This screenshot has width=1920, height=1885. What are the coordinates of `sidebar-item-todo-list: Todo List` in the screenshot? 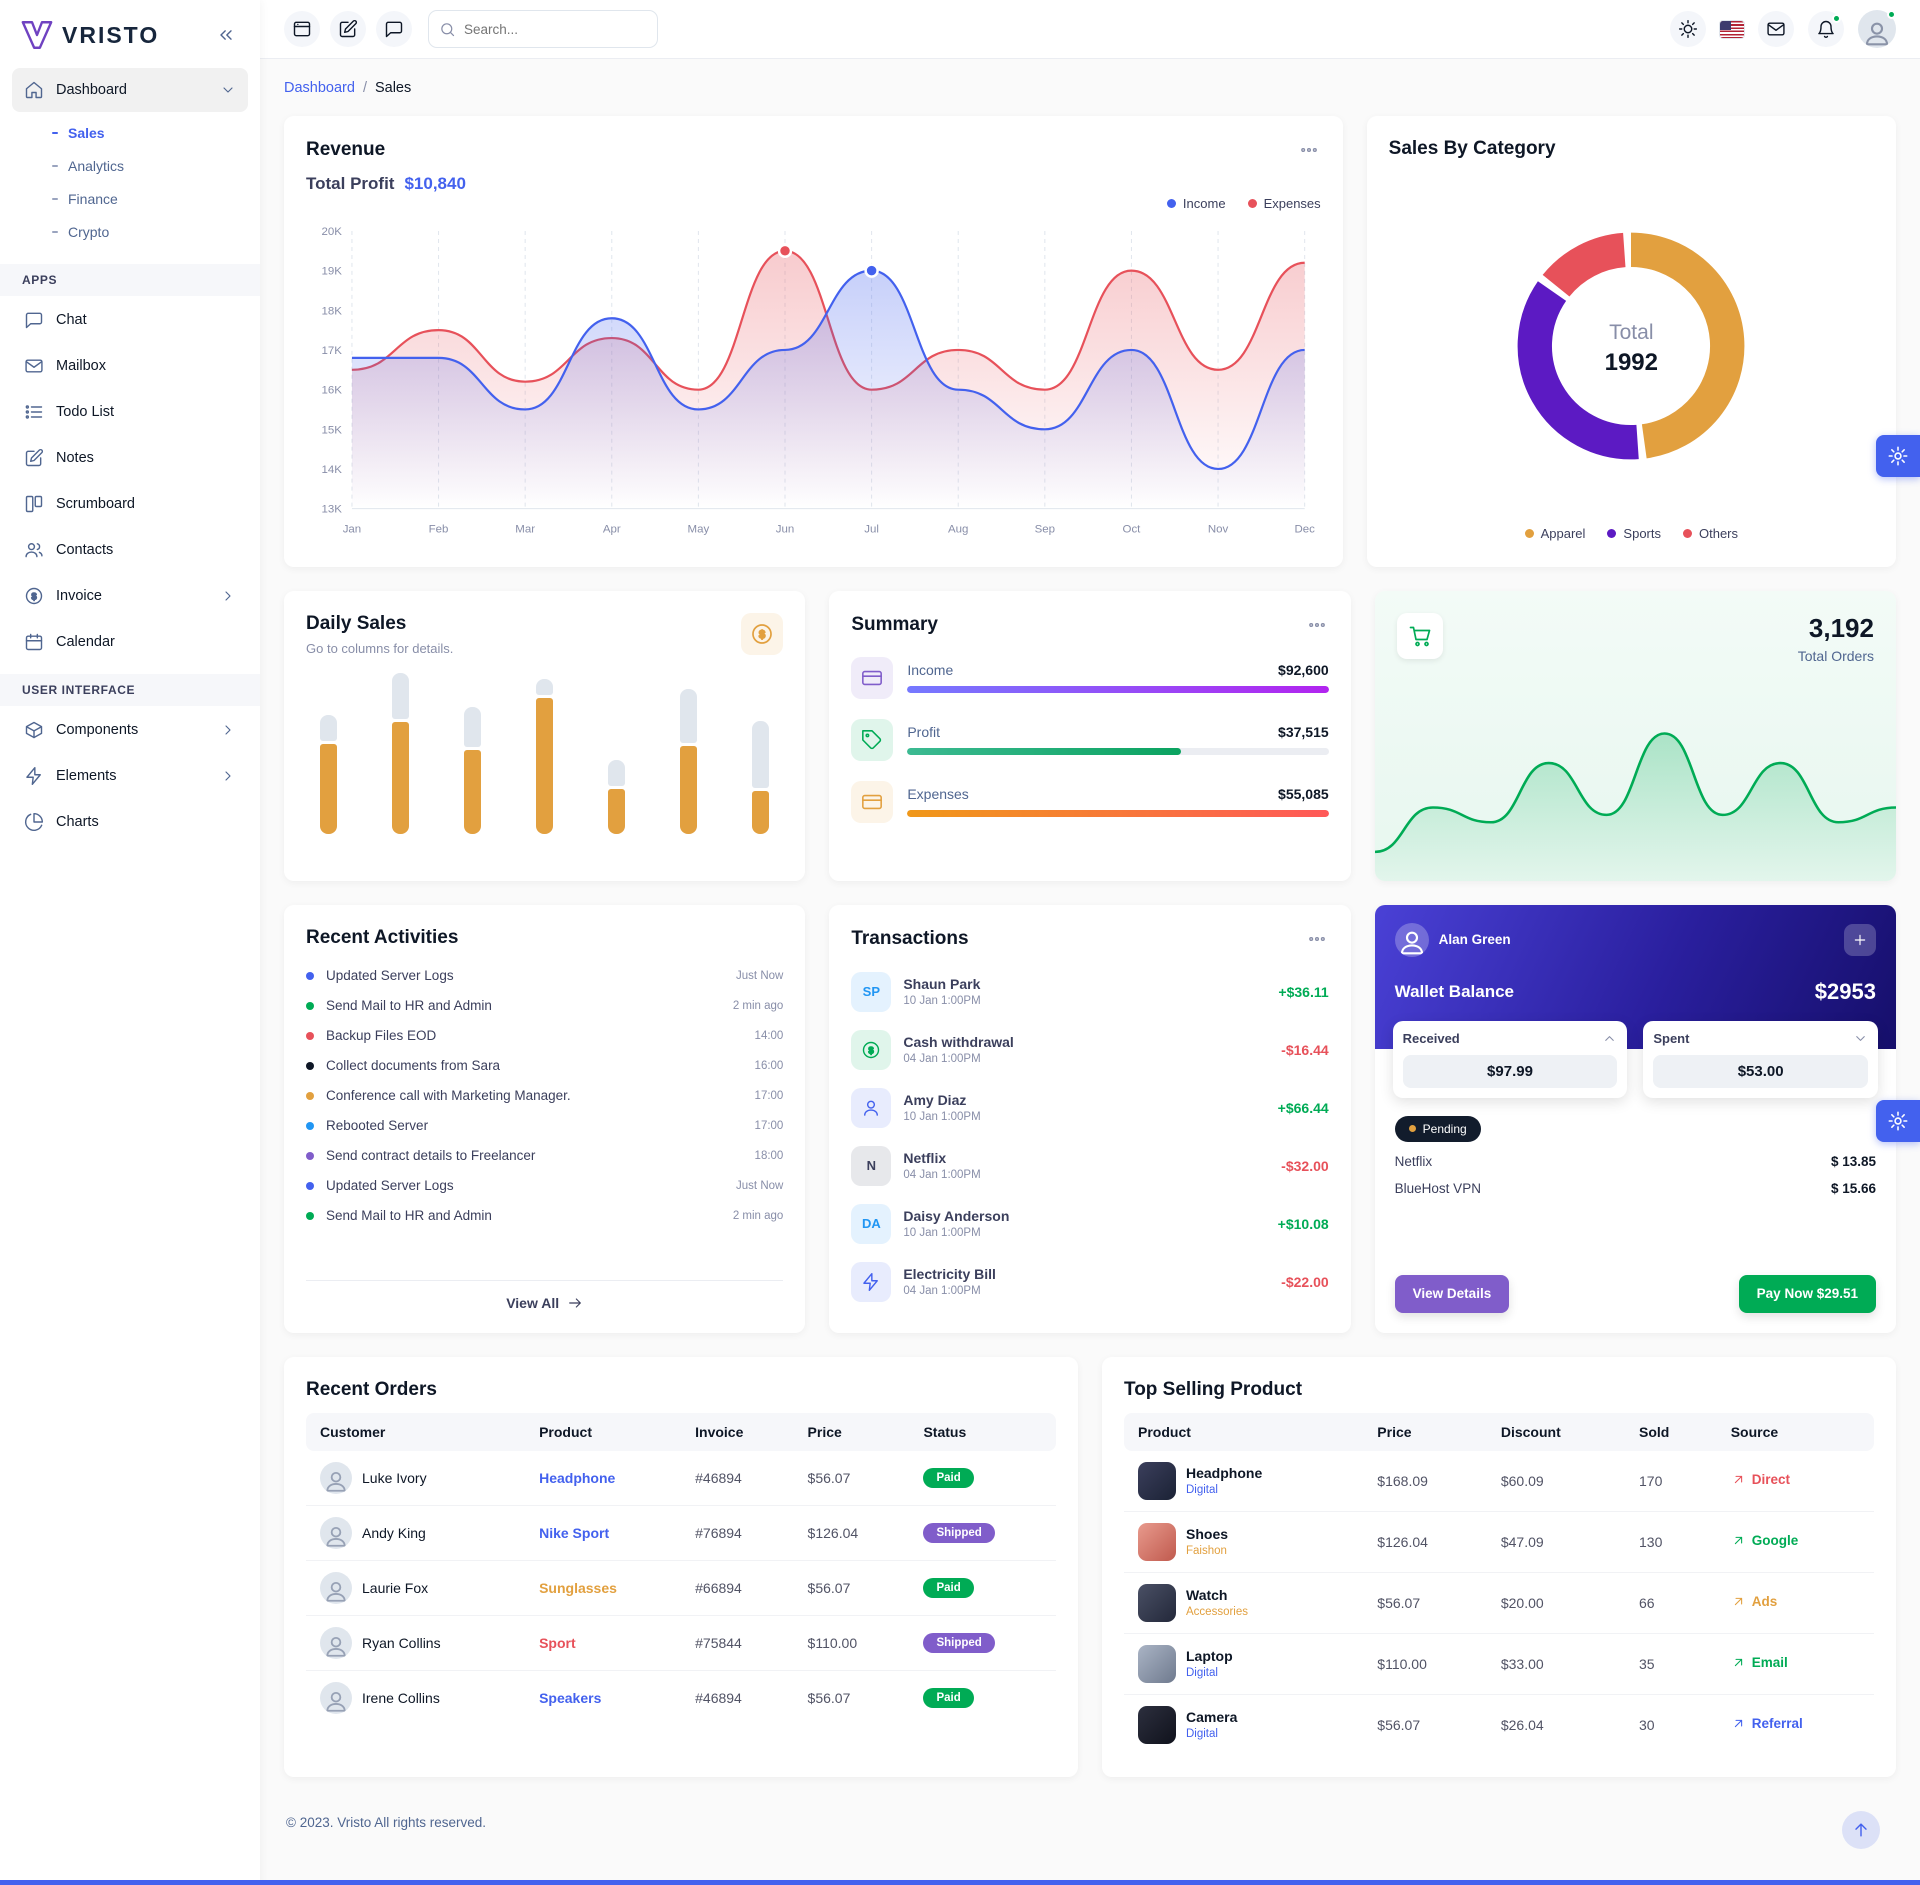 It's located at (130, 412).